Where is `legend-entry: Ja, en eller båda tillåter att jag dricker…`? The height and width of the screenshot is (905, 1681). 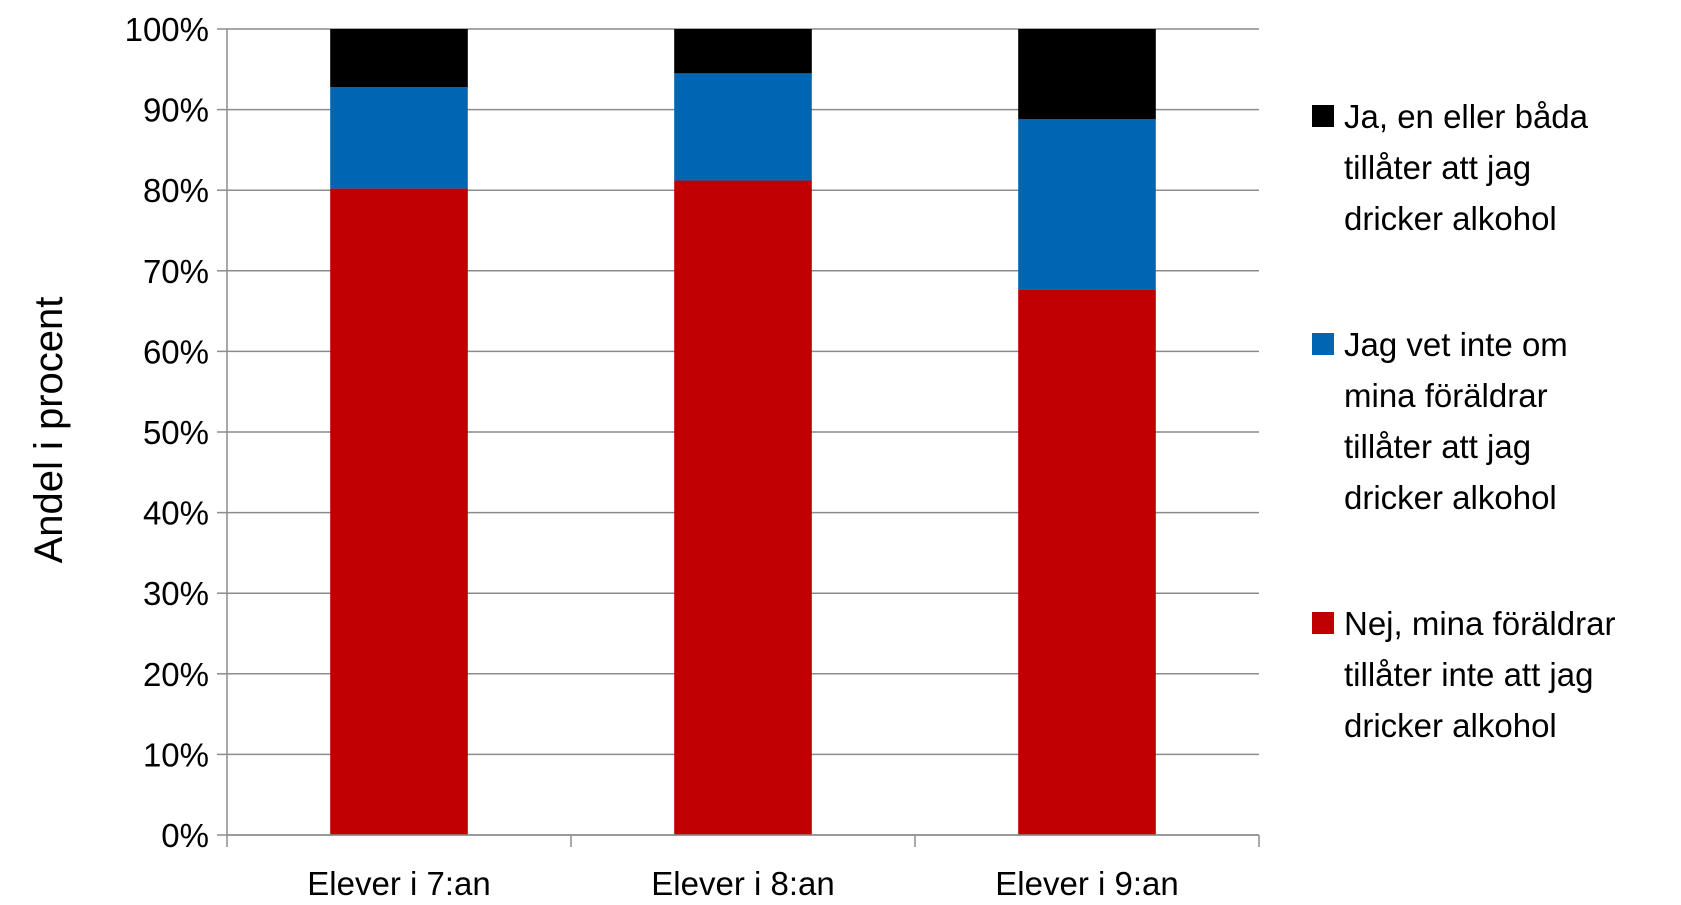
legend-entry: Ja, en eller båda tillåter att jag dricker… is located at coordinates (1450, 167).